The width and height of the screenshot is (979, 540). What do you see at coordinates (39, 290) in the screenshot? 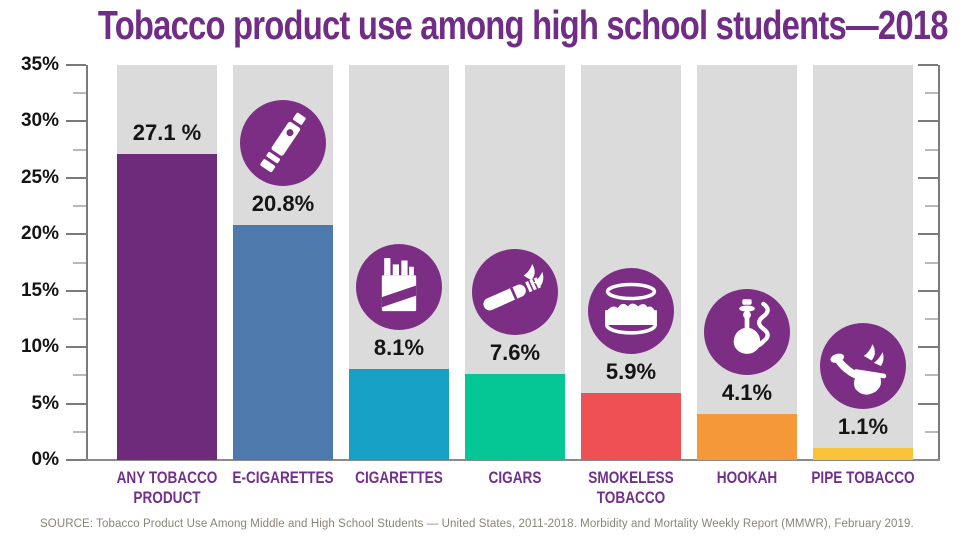
I see `y-tick-label: 15%` at bounding box center [39, 290].